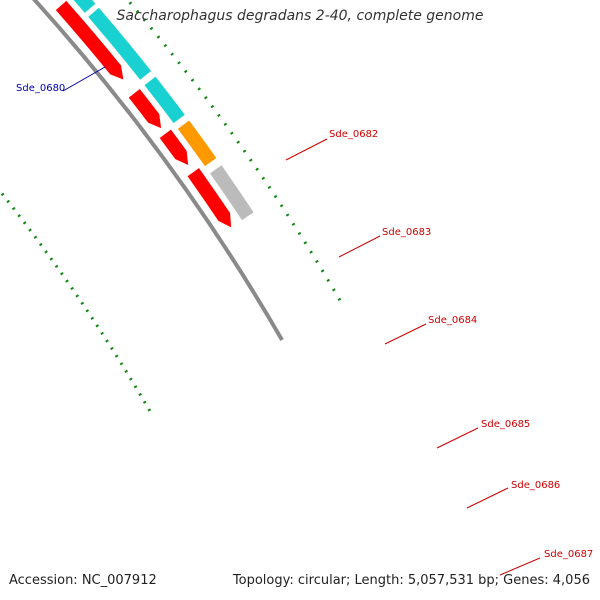  I want to click on gene-label-sde-0684: Sde_0684, so click(452, 320).